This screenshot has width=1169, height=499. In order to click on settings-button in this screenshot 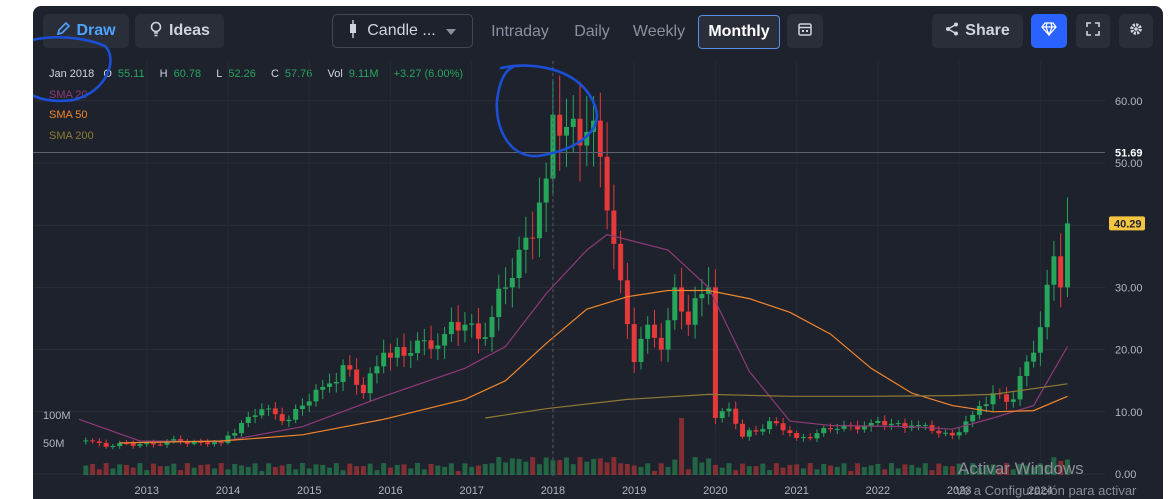, I will do `click(1136, 31)`.